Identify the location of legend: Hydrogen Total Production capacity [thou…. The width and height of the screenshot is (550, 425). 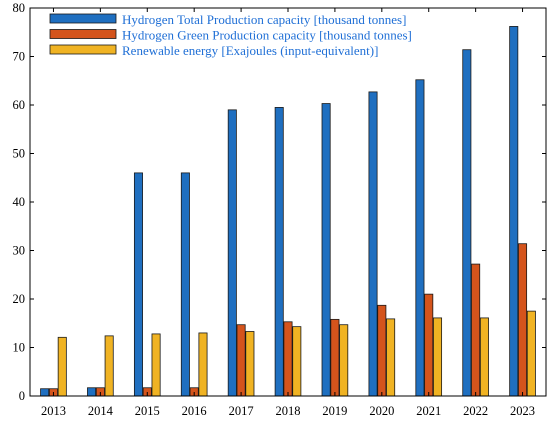
(230, 35).